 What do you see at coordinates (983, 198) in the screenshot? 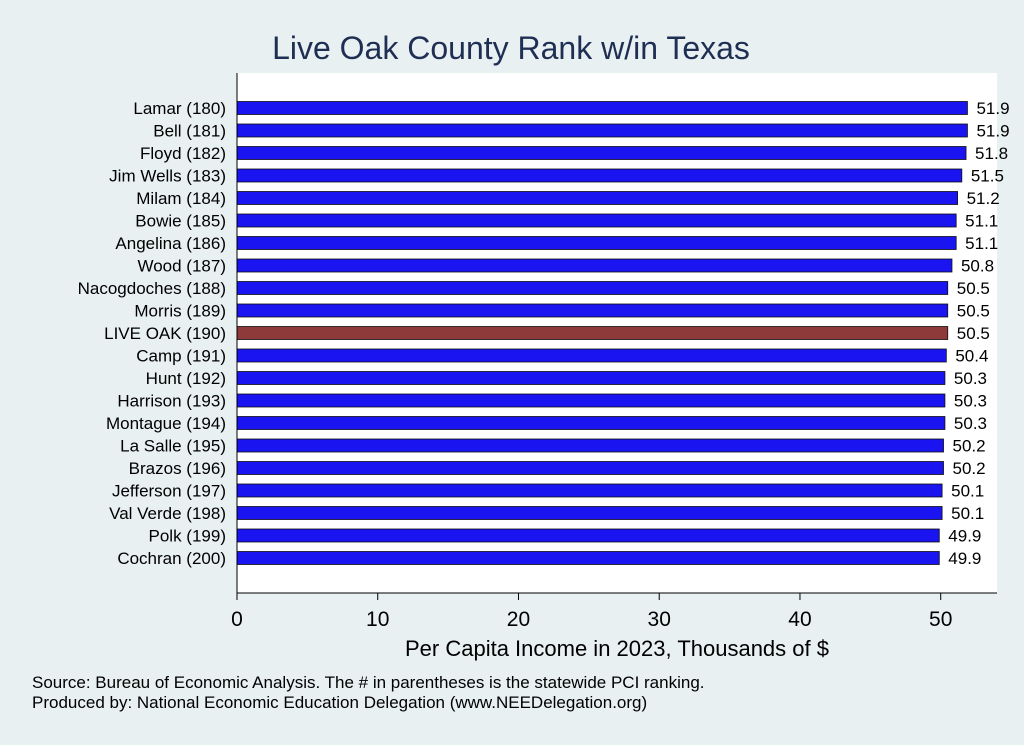
I see `value-label: 51.2` at bounding box center [983, 198].